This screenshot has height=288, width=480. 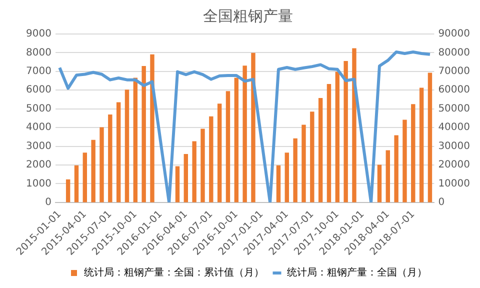 What do you see at coordinates (454, 165) in the screenshot?
I see `y2-tick-label: 20000` at bounding box center [454, 165].